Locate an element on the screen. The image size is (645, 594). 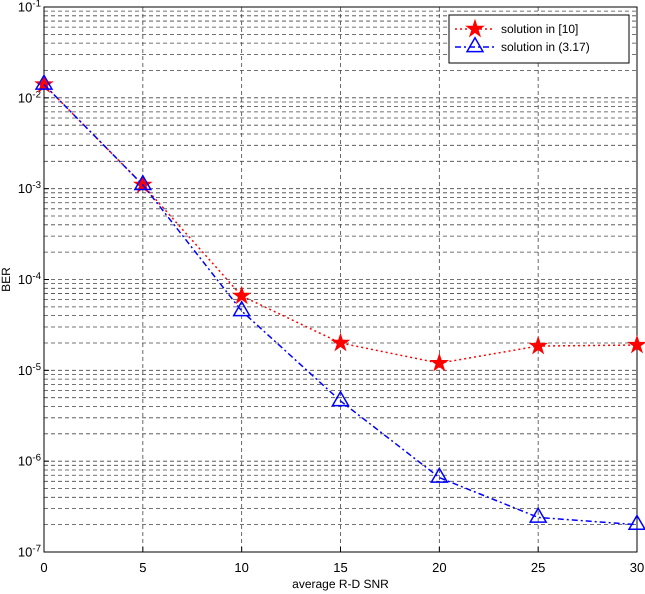
x-tick-label: 30 is located at coordinates (637, 567).